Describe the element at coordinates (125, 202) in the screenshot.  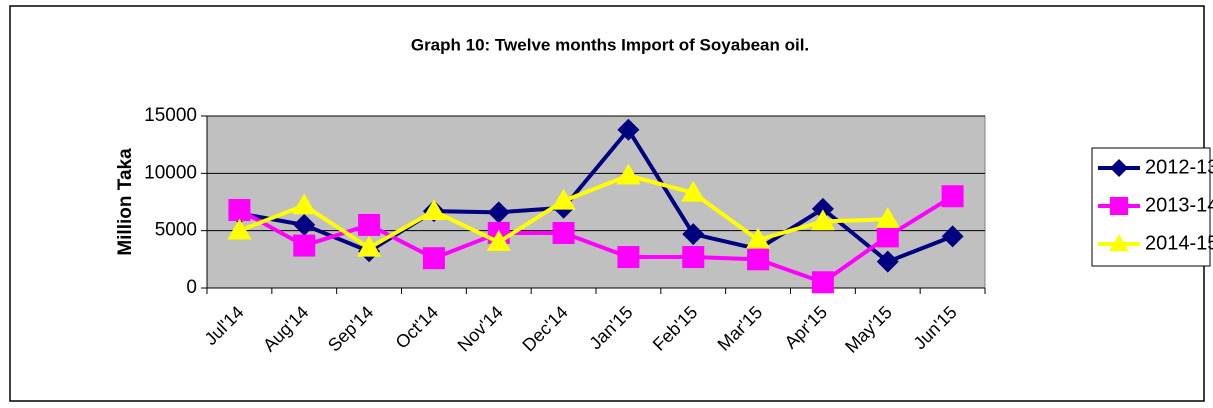
I see `y-axis-label: Million Taka` at that location.